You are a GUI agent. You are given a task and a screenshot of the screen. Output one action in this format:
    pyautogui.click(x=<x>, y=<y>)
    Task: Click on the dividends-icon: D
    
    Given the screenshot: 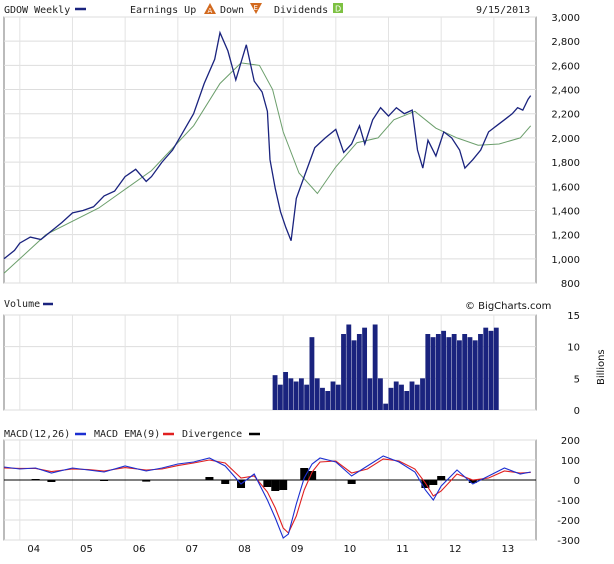 What is the action you would take?
    pyautogui.click(x=338, y=8)
    